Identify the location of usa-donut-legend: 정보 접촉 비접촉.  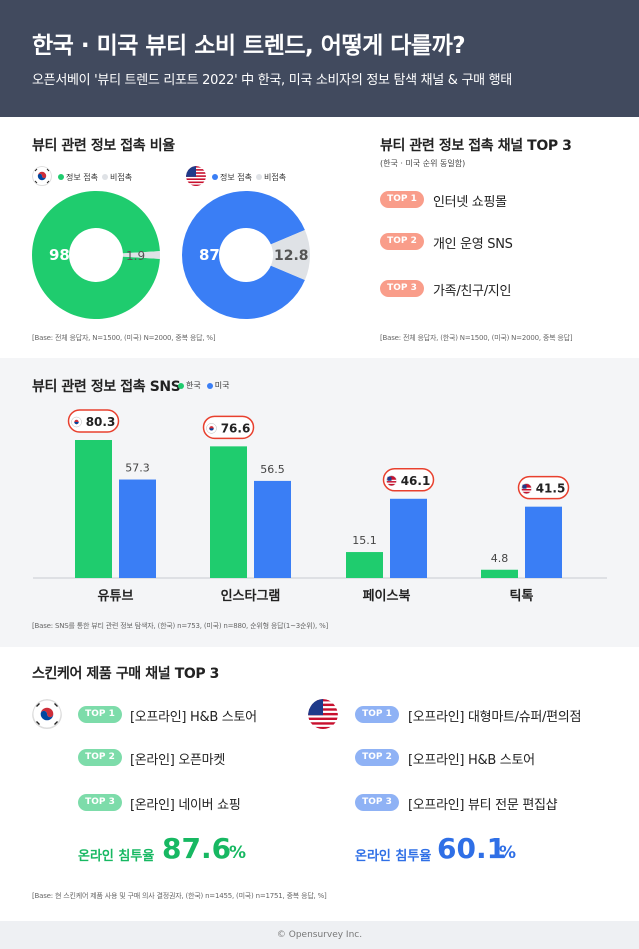
(236, 177).